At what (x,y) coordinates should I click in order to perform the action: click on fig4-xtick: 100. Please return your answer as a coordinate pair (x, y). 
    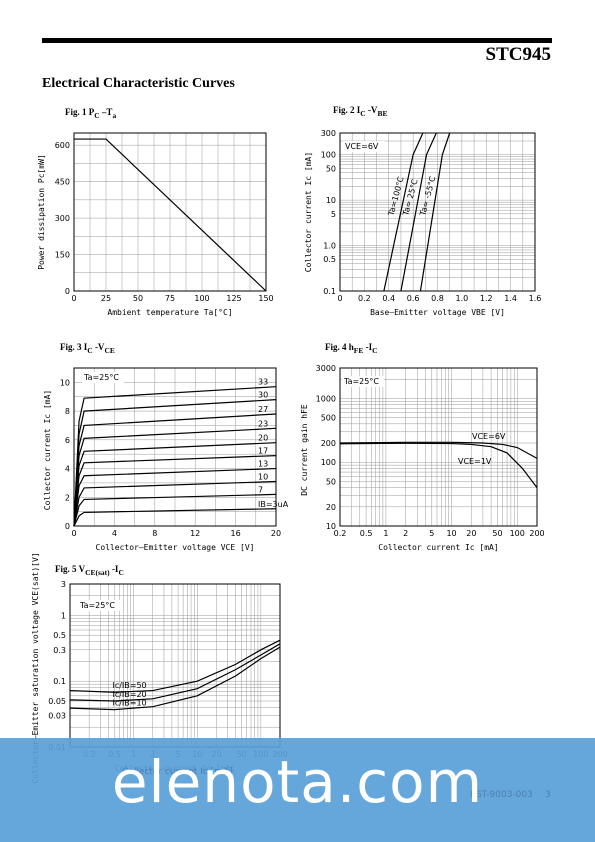
    Looking at the image, I should click on (517, 533).